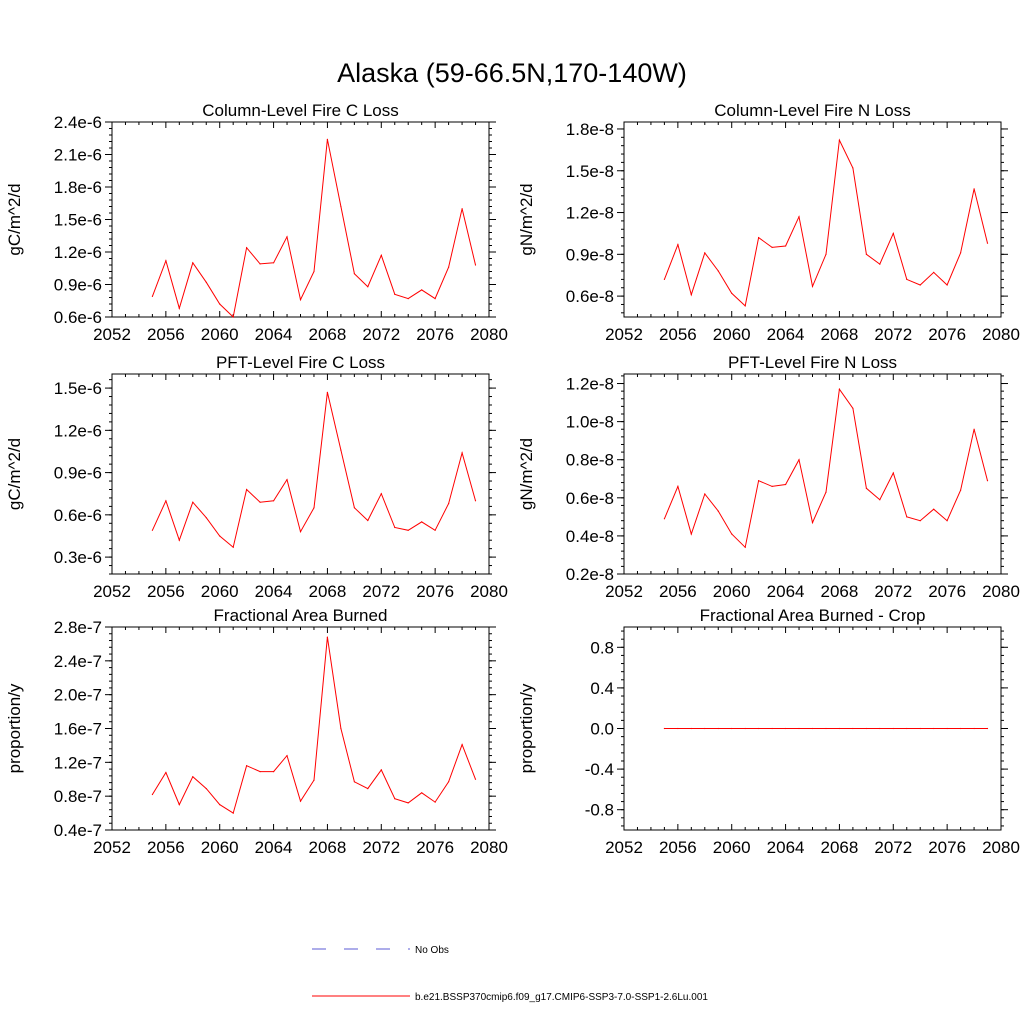  What do you see at coordinates (590, 384) in the screenshot?
I see `y-tick-label: 1.2e-8` at bounding box center [590, 384].